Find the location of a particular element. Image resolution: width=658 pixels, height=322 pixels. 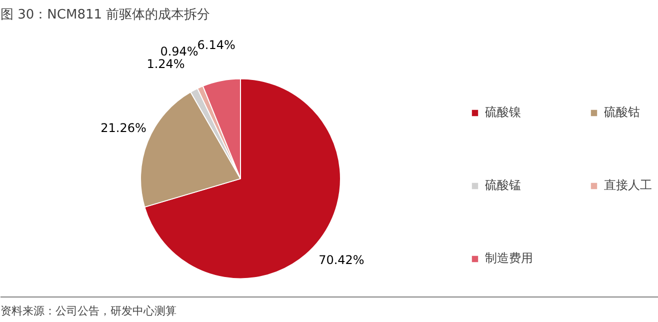

legend-label: 直接人工 is located at coordinates (628, 185).